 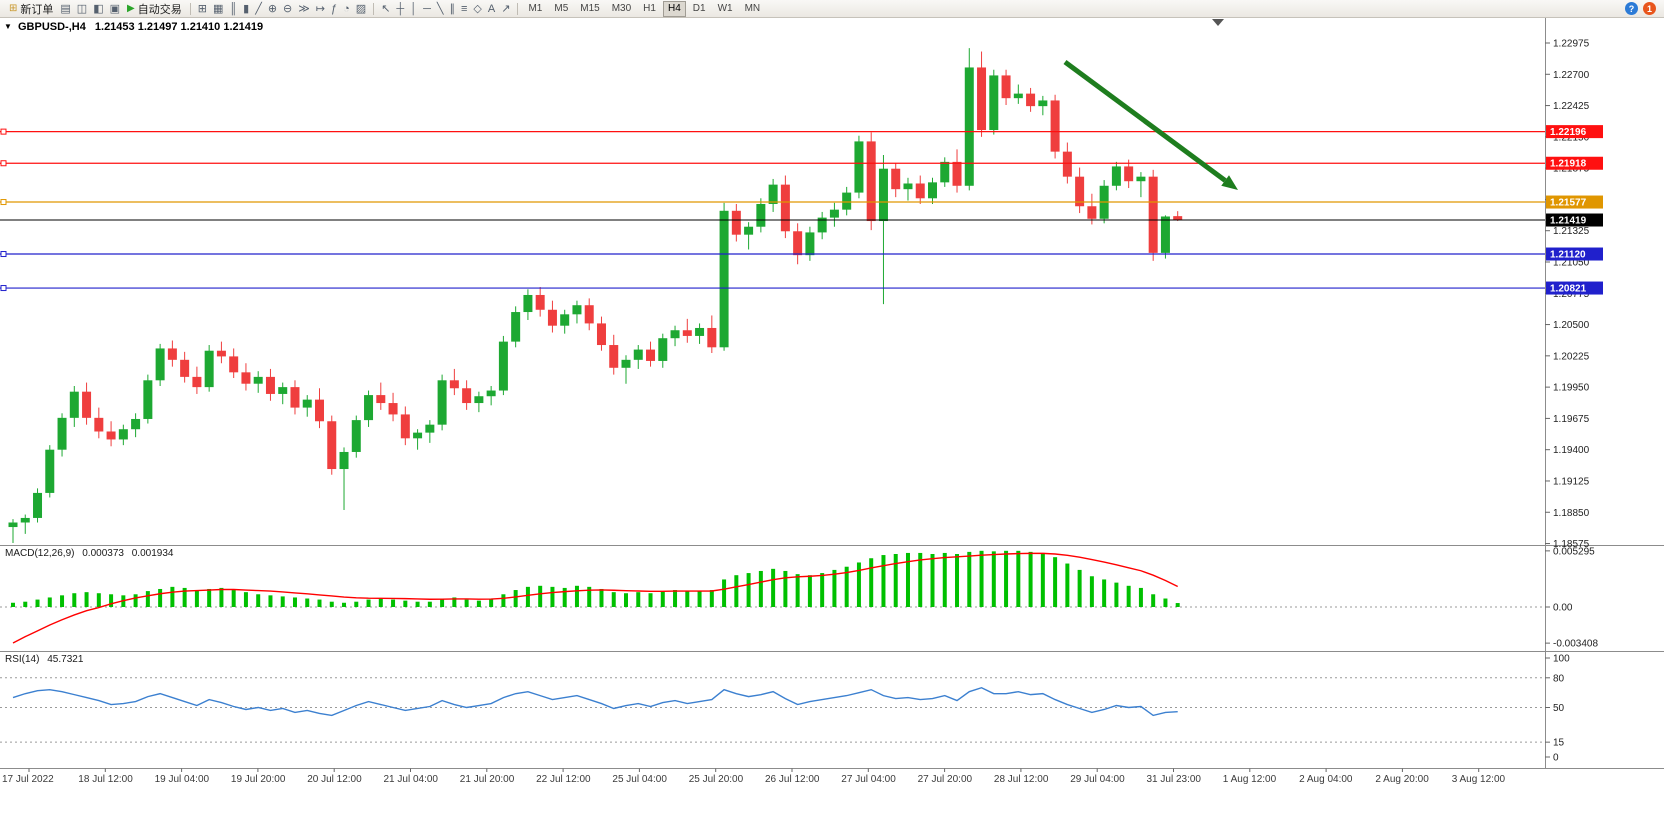 What do you see at coordinates (477, 8) in the screenshot?
I see `shapes-icon: ◇` at bounding box center [477, 8].